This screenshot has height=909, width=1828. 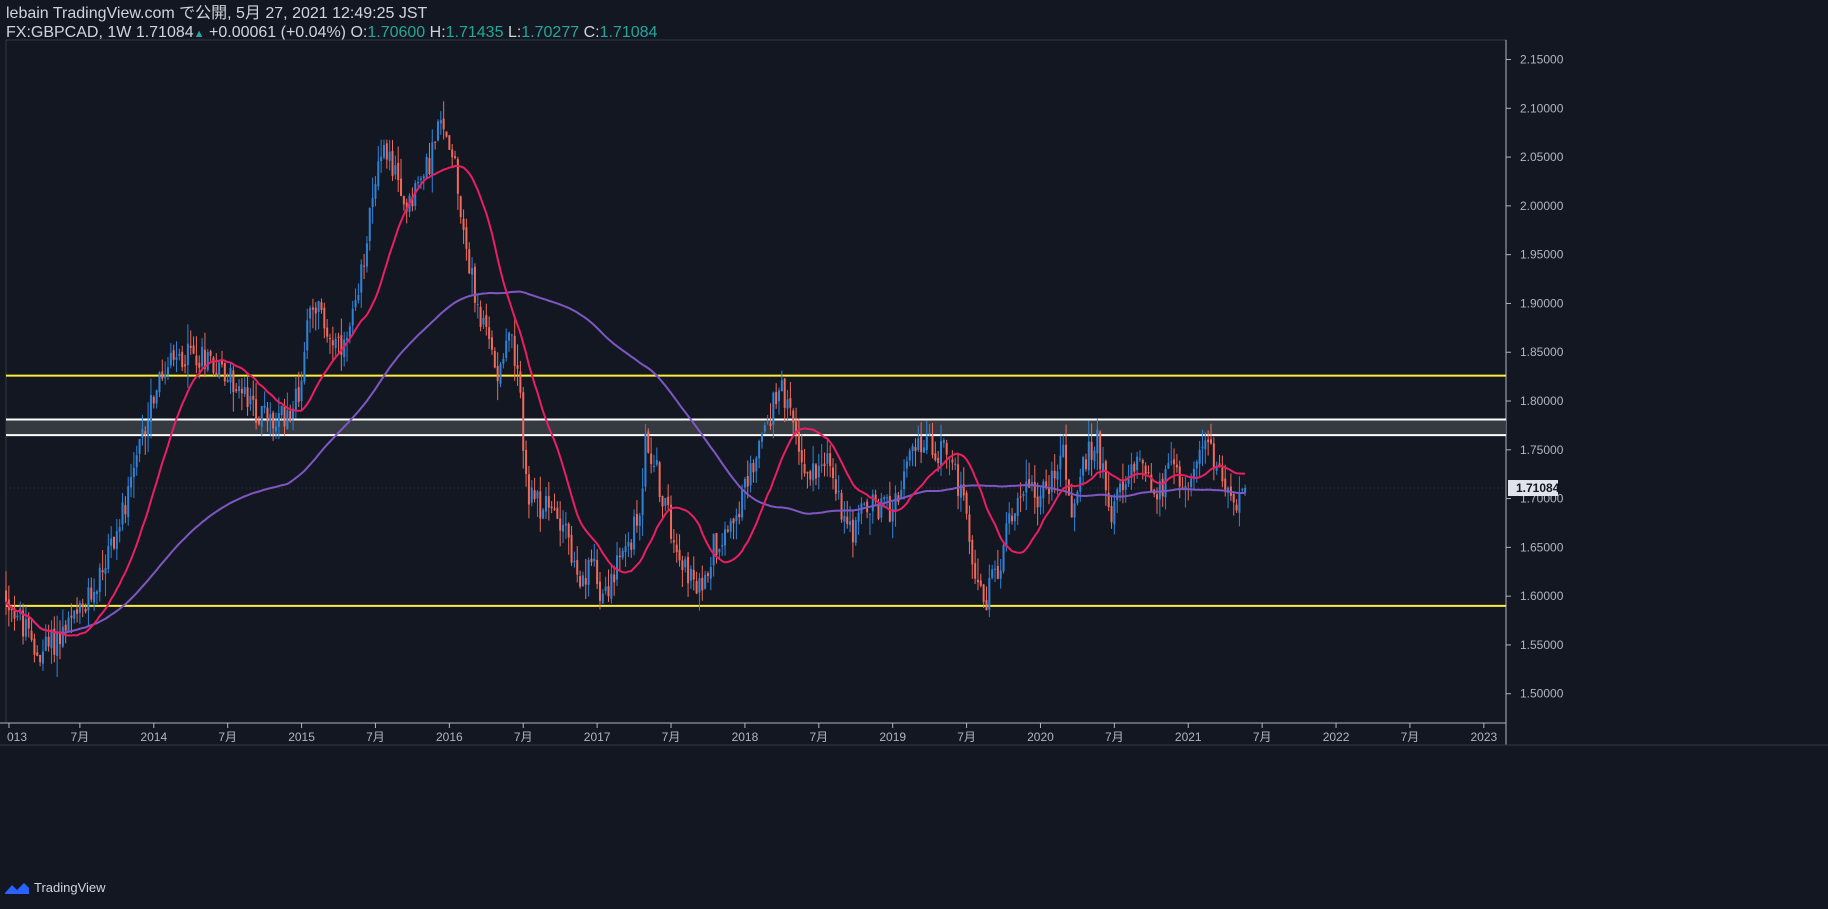 I want to click on time-tick-label: 2014, so click(x=153, y=737).